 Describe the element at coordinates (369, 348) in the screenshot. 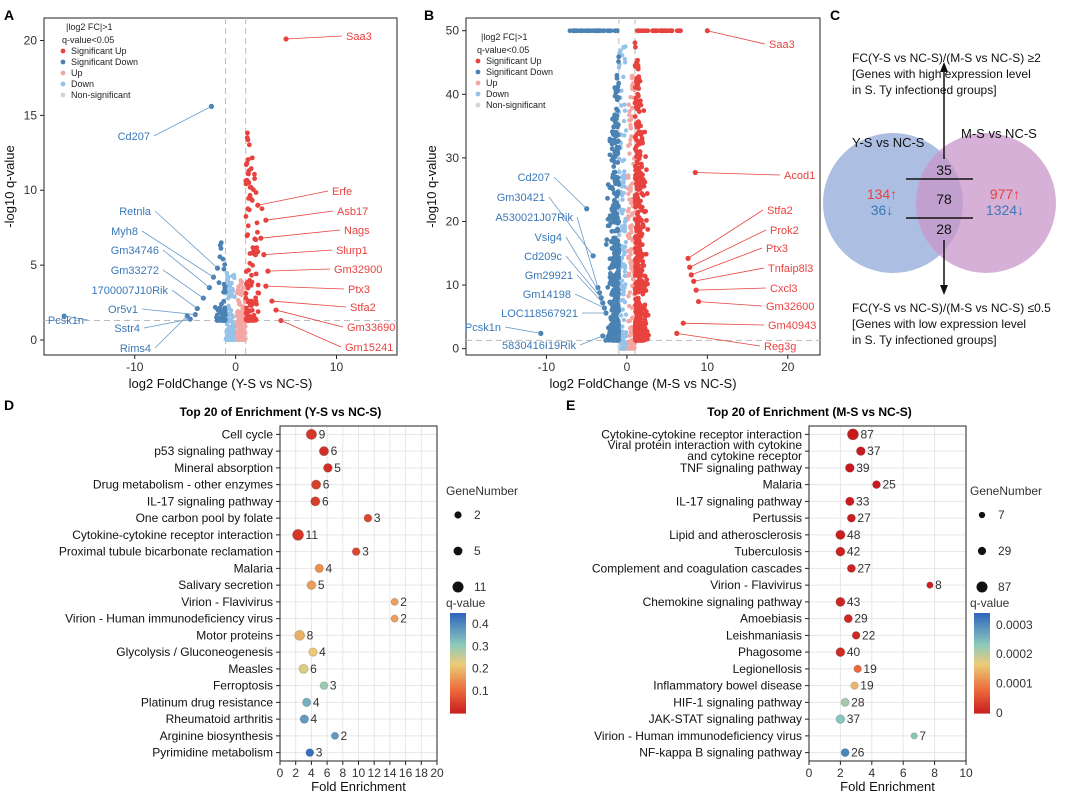

I see `gene-label-up: Gm15241` at that location.